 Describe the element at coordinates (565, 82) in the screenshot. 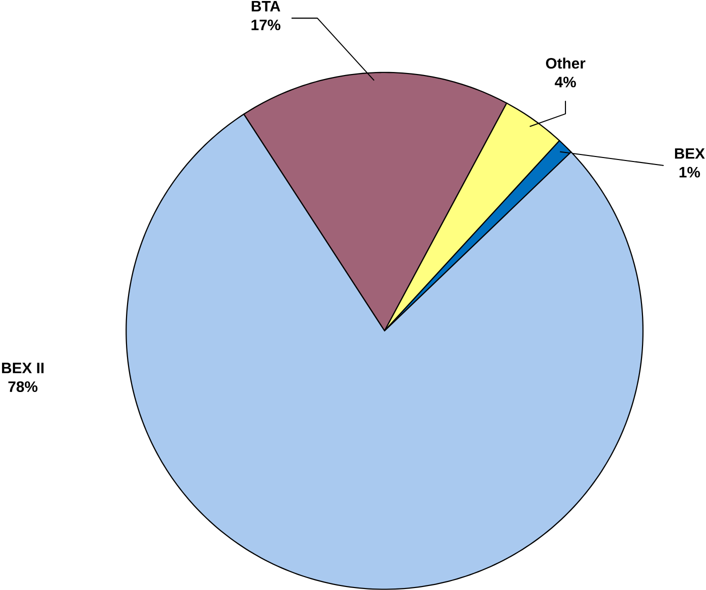

I see `data-label: 4%` at that location.